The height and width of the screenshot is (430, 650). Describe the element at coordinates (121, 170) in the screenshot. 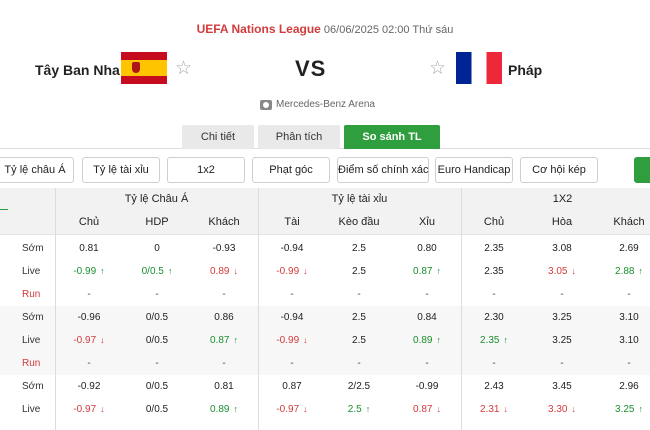

I see `filter-over-under: Tỷ lệ tài xỉu` at that location.